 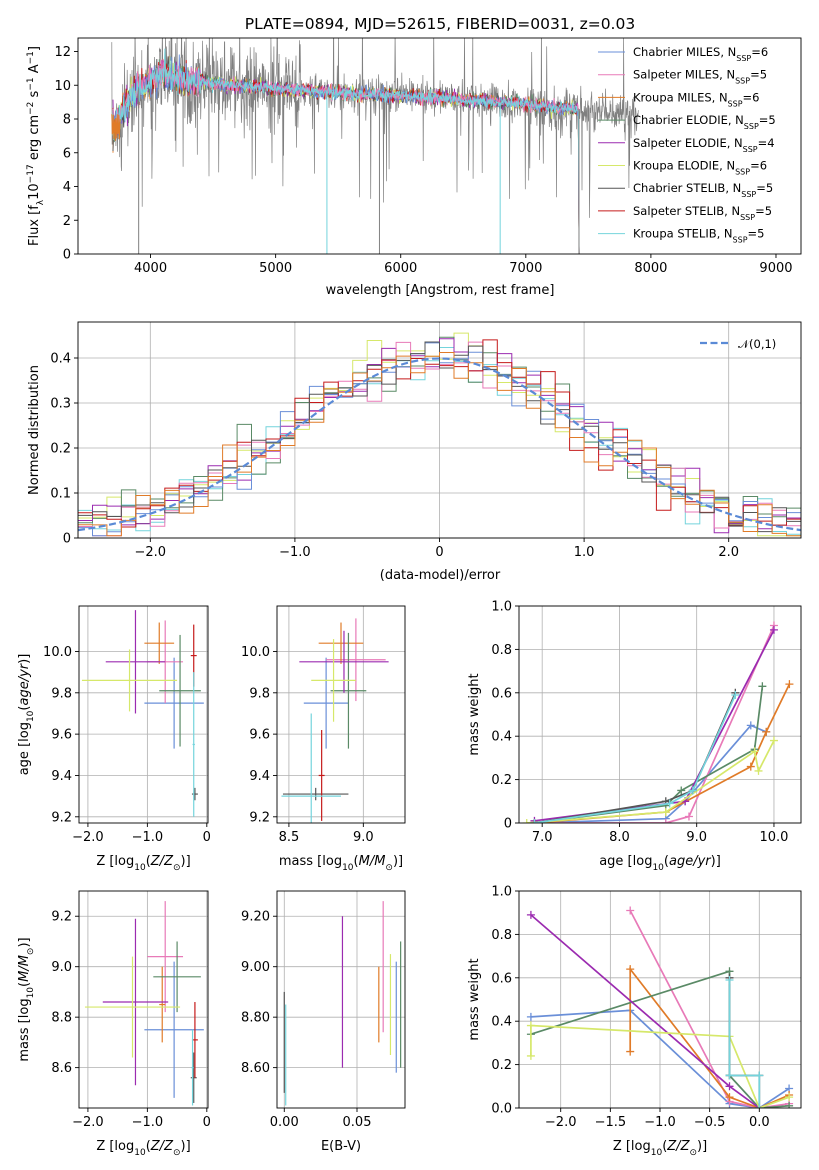 I want to click on x-axis-label: mass [log10(M/M⊙)], so click(x=341, y=863).